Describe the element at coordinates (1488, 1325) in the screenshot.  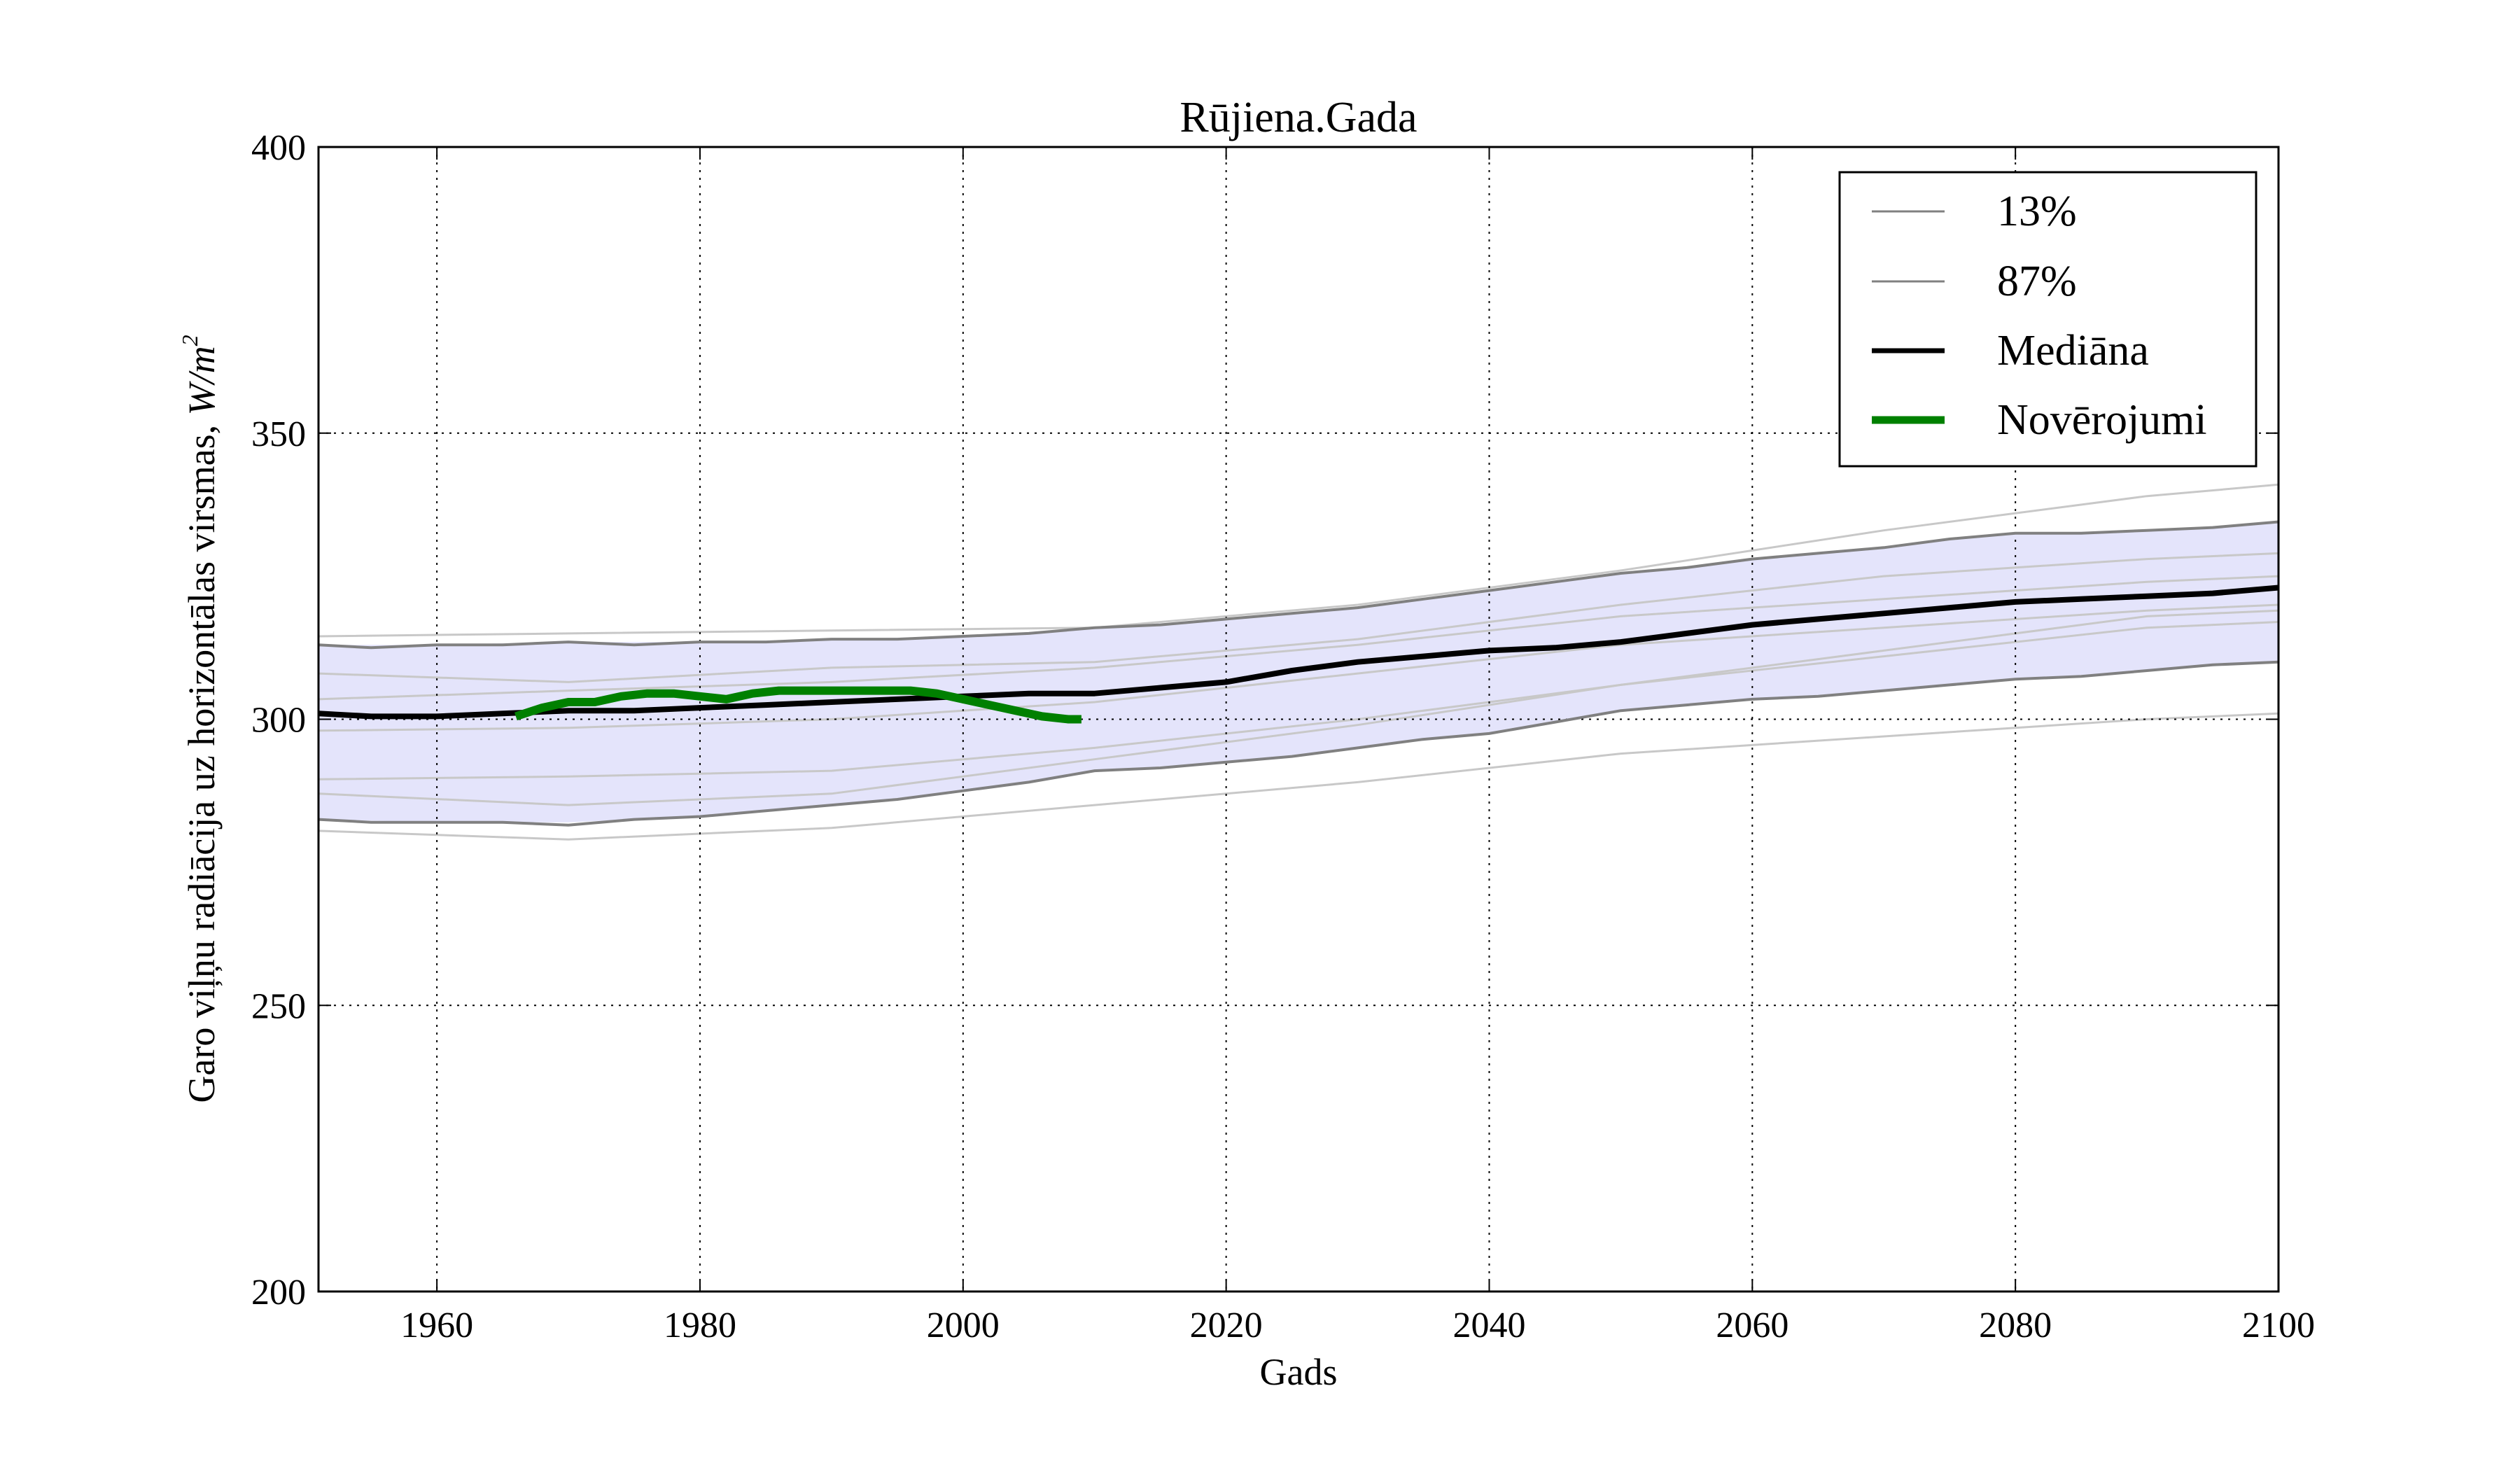
I see `x-tick-label: 2040` at that location.